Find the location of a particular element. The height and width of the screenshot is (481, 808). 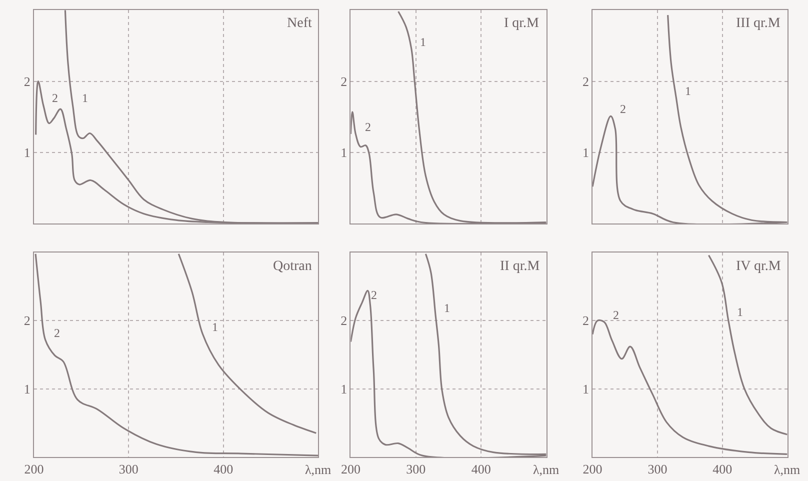

chart-title: Qotran is located at coordinates (292, 266).